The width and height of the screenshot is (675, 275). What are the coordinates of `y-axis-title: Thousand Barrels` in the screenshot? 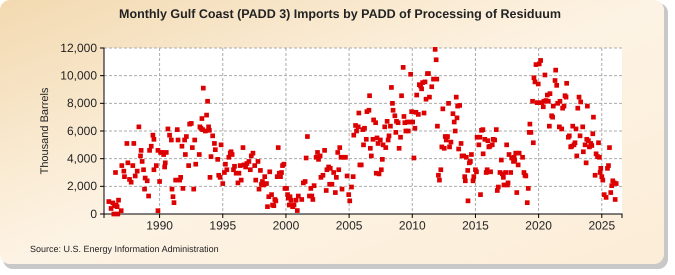 It's located at (45, 130).